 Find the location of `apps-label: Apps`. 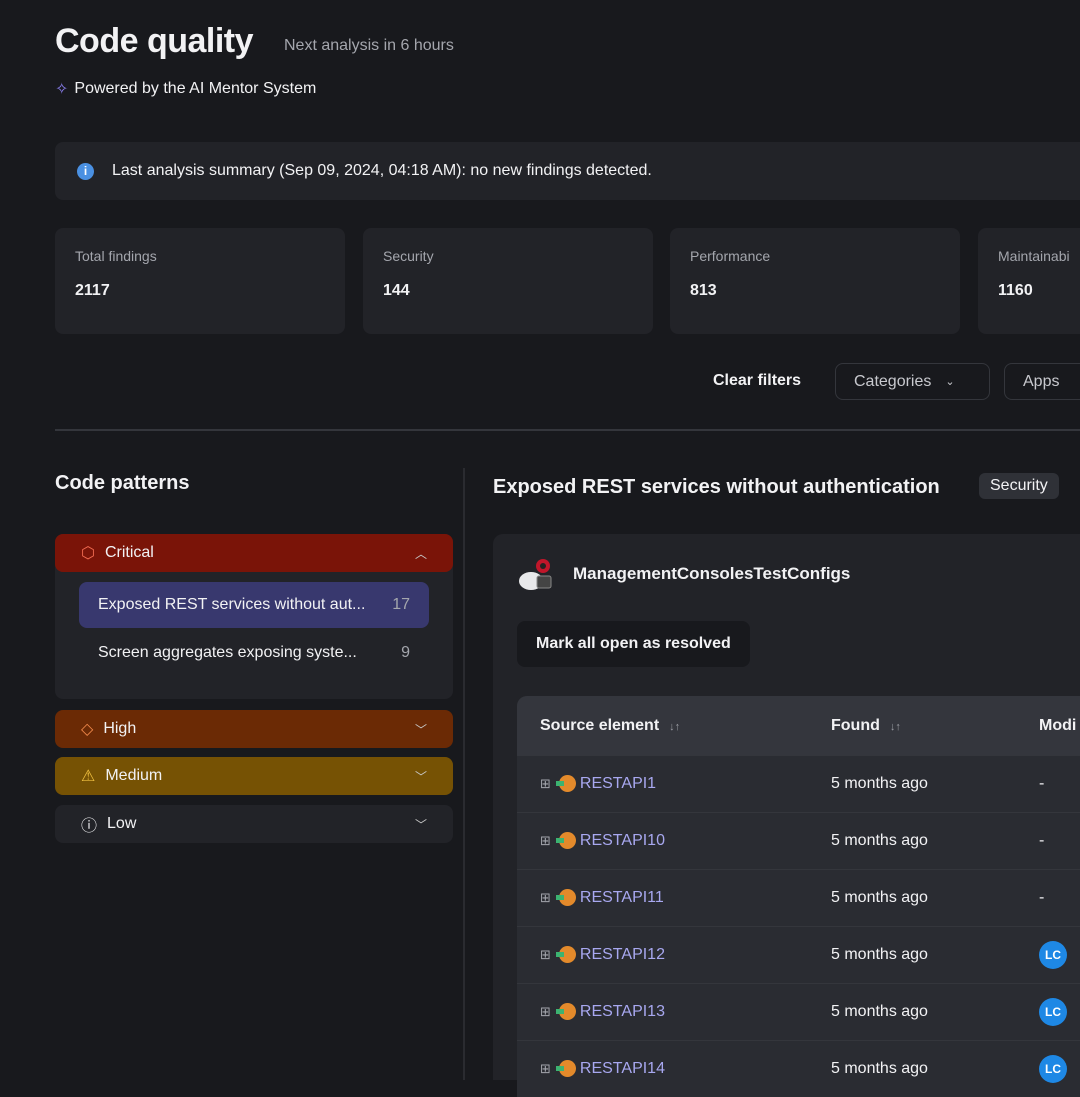

apps-label: Apps is located at coordinates (1041, 381).